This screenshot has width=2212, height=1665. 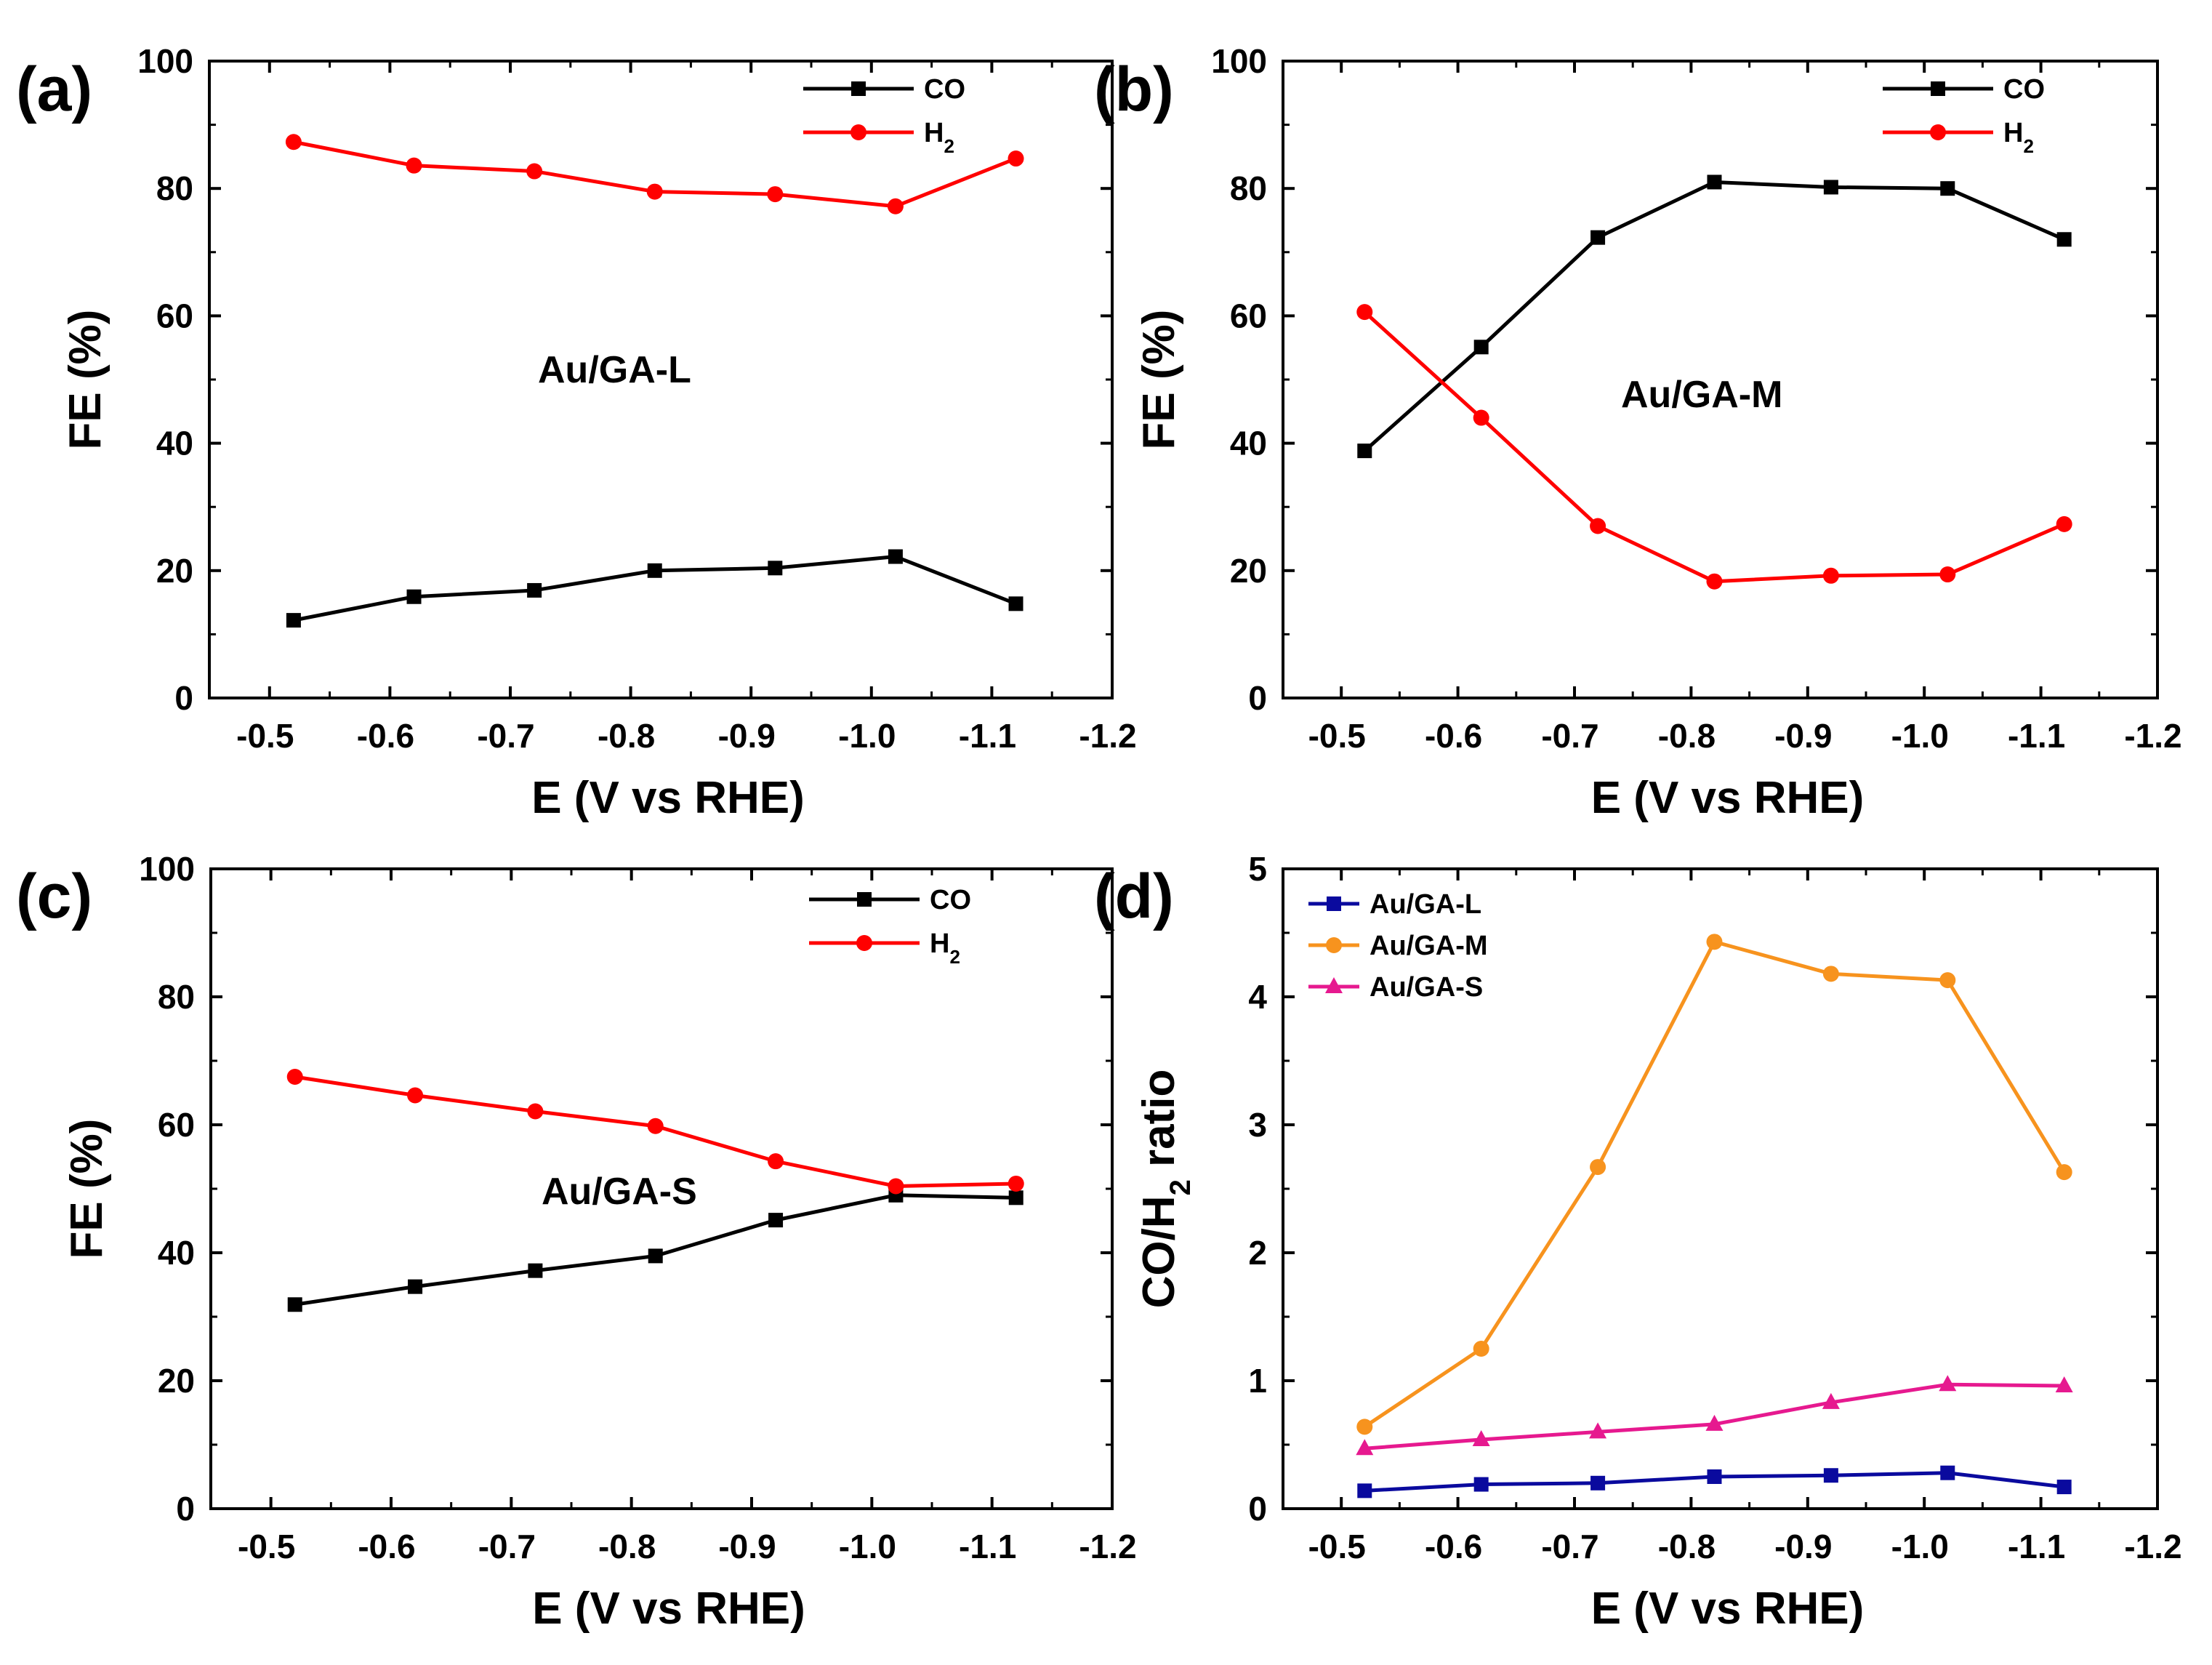 I want to click on x-tick-label: -1.0, so click(x=1920, y=736).